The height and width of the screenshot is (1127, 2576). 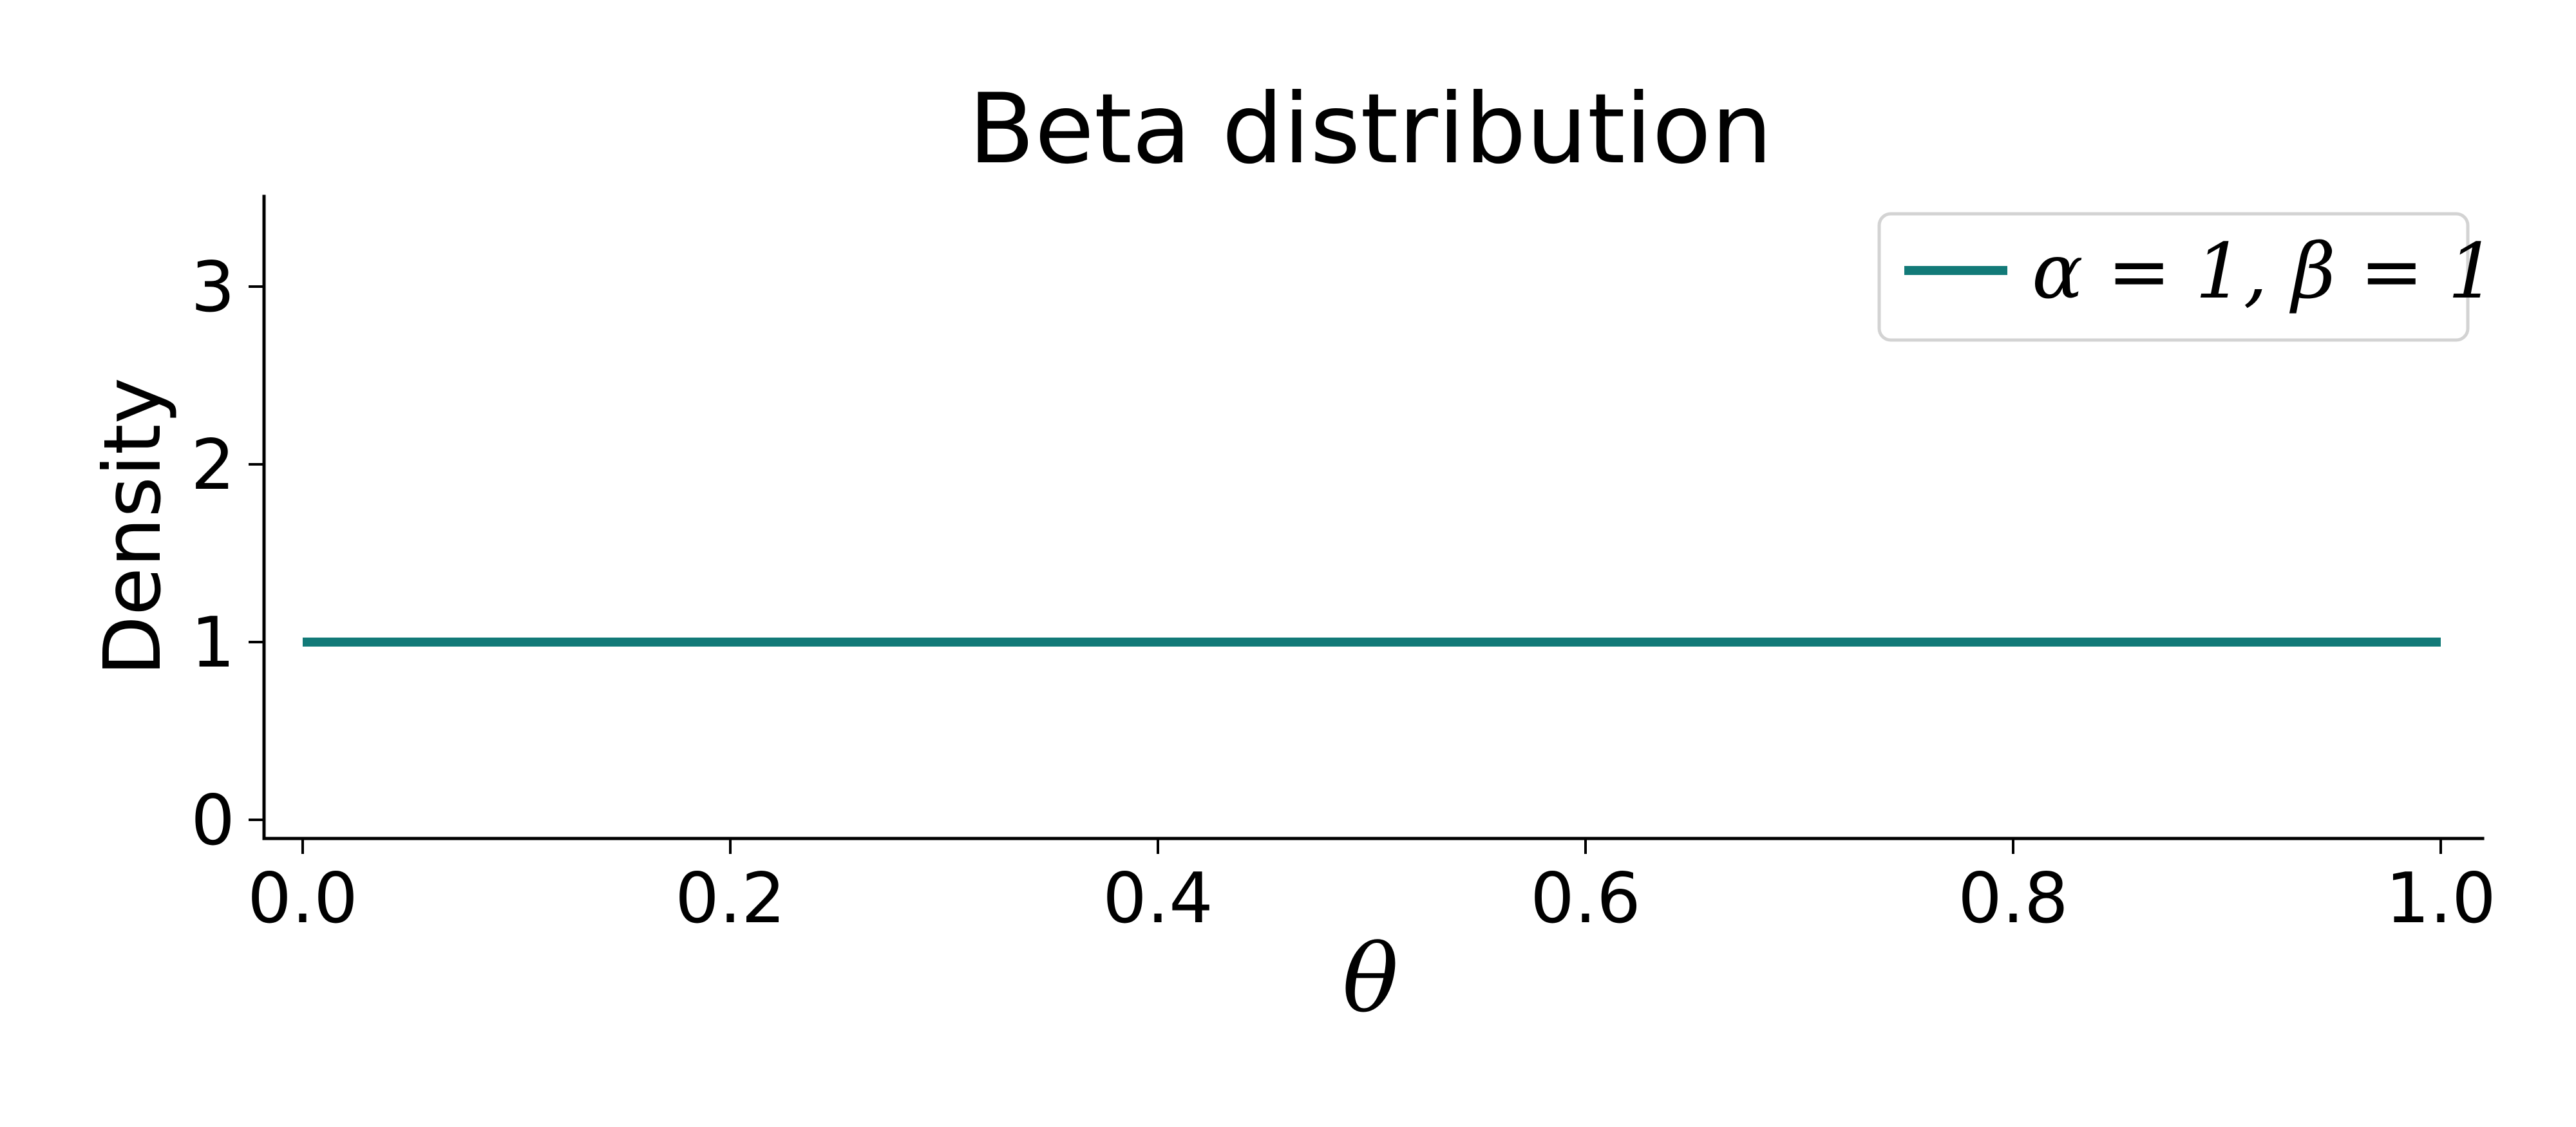 I want to click on legend-frame, so click(x=2173, y=277).